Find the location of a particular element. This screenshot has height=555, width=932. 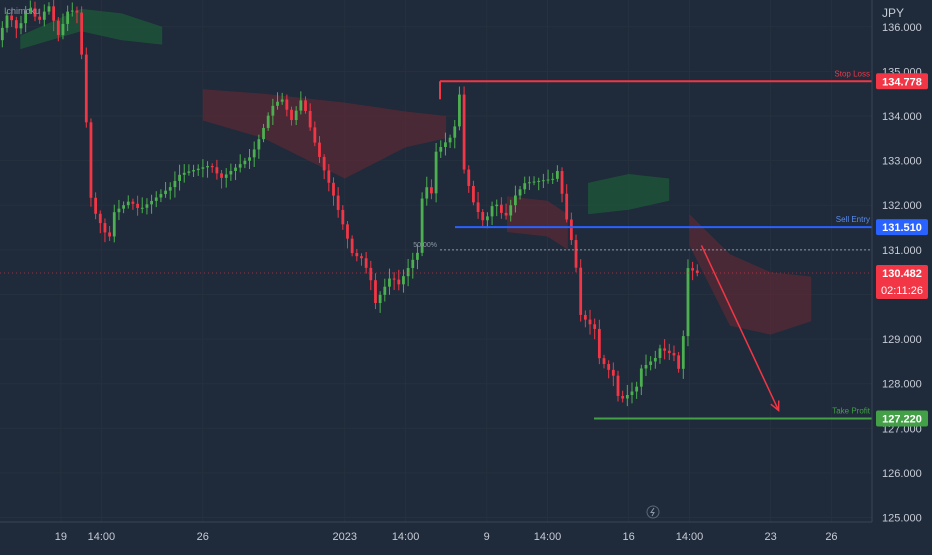

sell-entry-badge-label: 131.510 is located at coordinates (902, 228).